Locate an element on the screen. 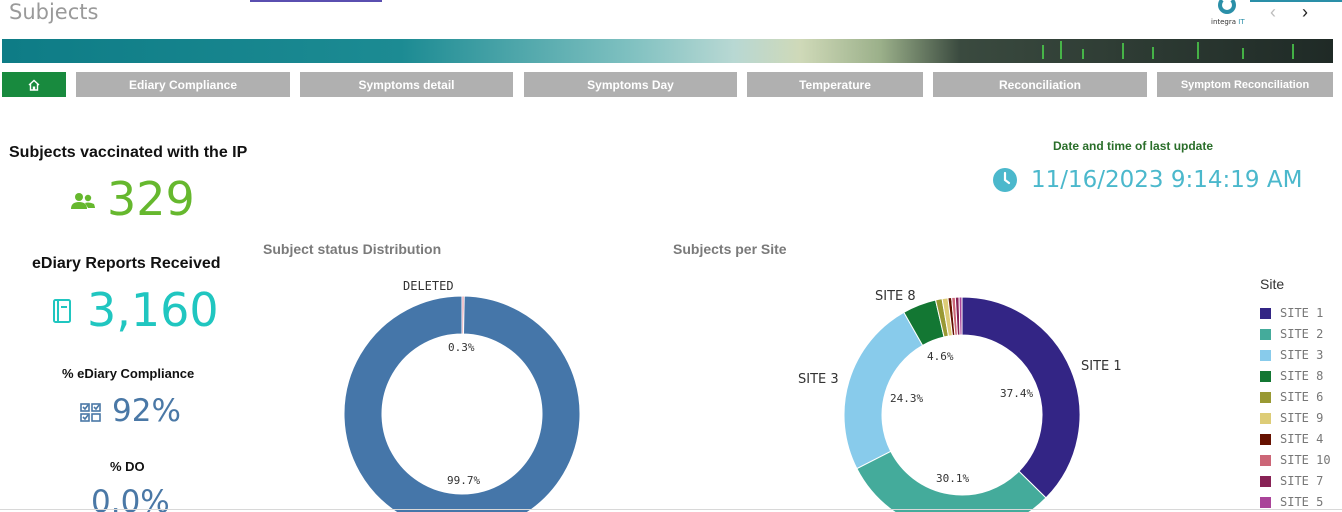 The image size is (1342, 512). legend-item-site-9: SITE 9 is located at coordinates (1291, 418).